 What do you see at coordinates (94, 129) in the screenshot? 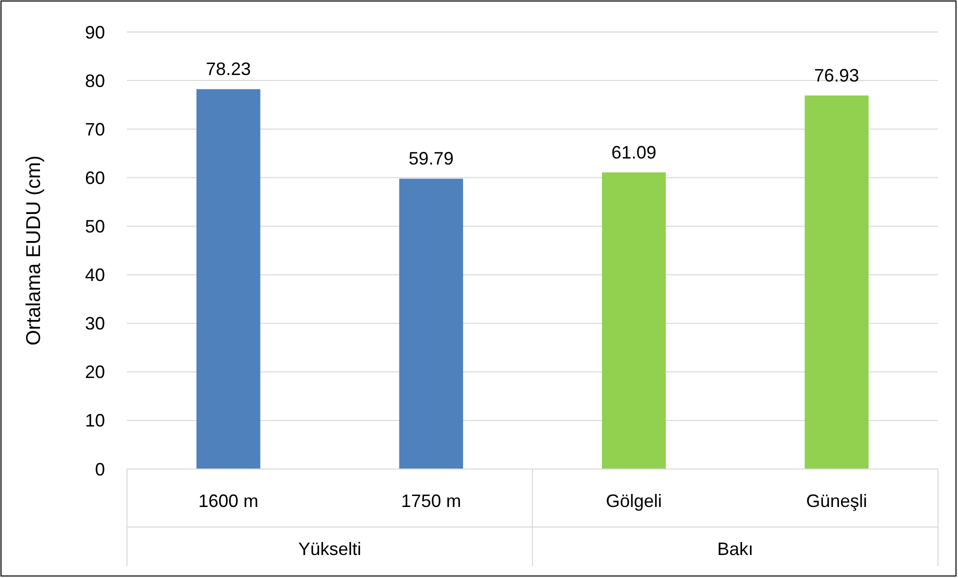
I see `y-tick-label: 70` at bounding box center [94, 129].